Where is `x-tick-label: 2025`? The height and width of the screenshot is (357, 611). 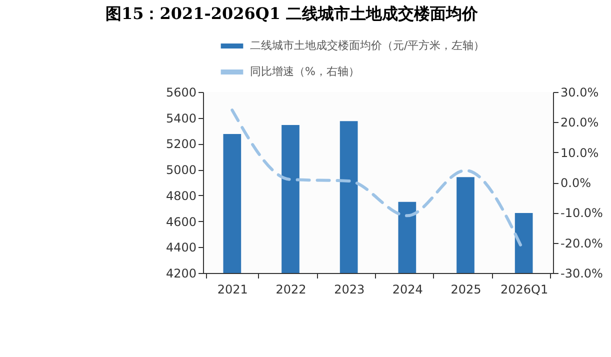
x-tick-label: 2025 is located at coordinates (466, 289).